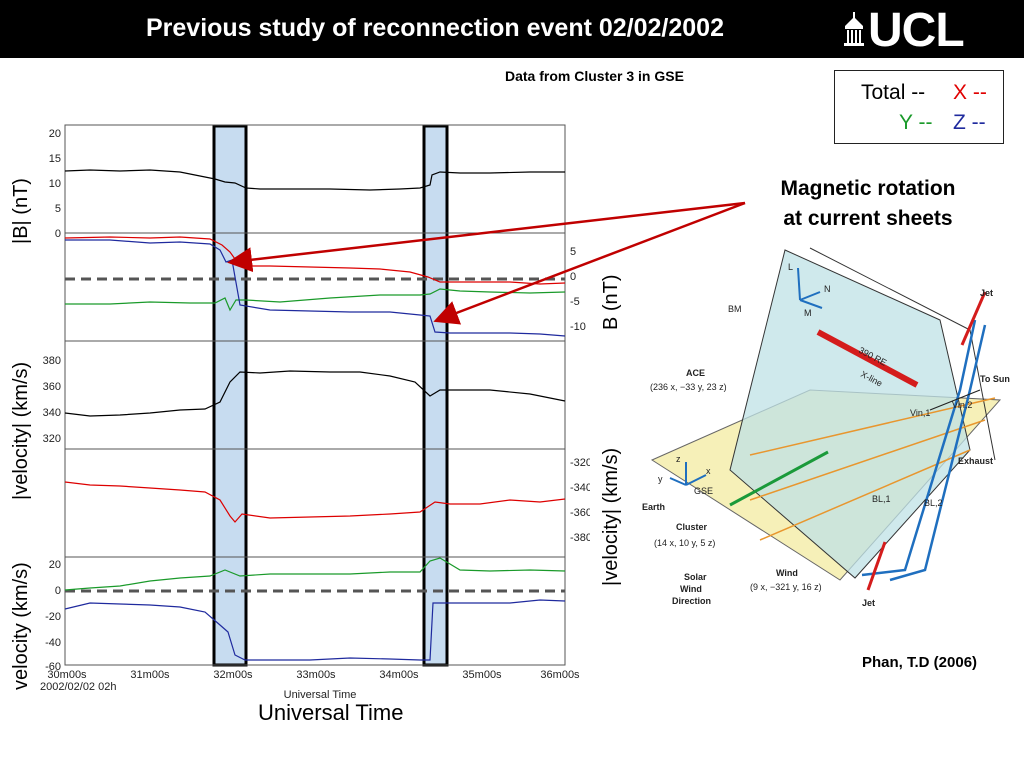  Describe the element at coordinates (316, 675) in the screenshot. I see `xtick-4: 33m00s` at that location.